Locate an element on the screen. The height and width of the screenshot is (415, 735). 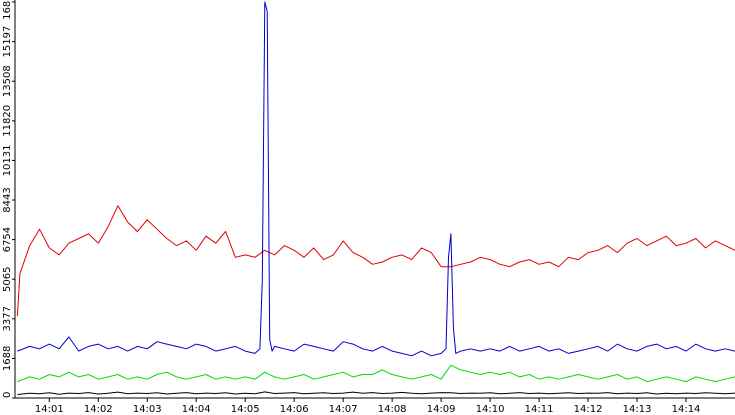
x-tick-label: 14:09 is located at coordinates (441, 409).